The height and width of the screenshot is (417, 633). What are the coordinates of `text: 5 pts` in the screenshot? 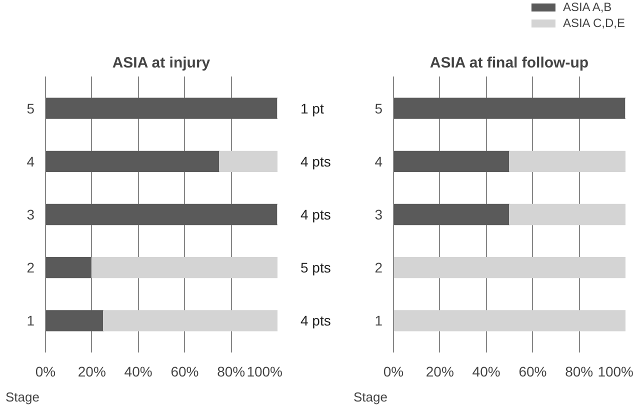 It's located at (315, 268).